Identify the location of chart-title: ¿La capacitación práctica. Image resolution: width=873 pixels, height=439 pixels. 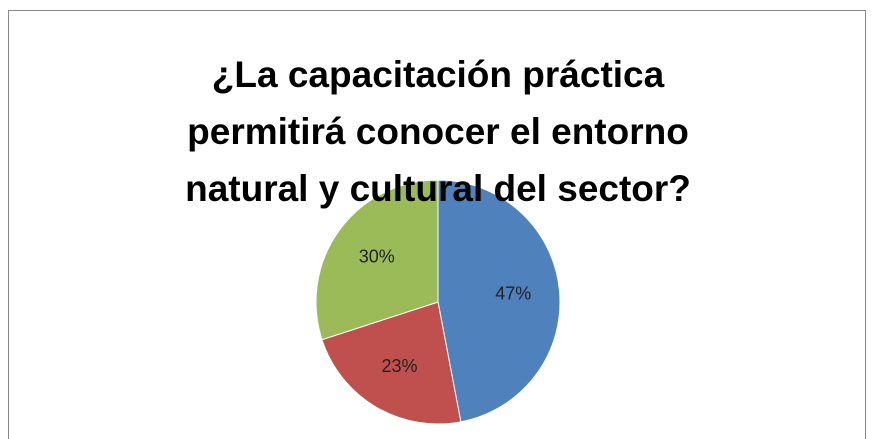
(438, 74).